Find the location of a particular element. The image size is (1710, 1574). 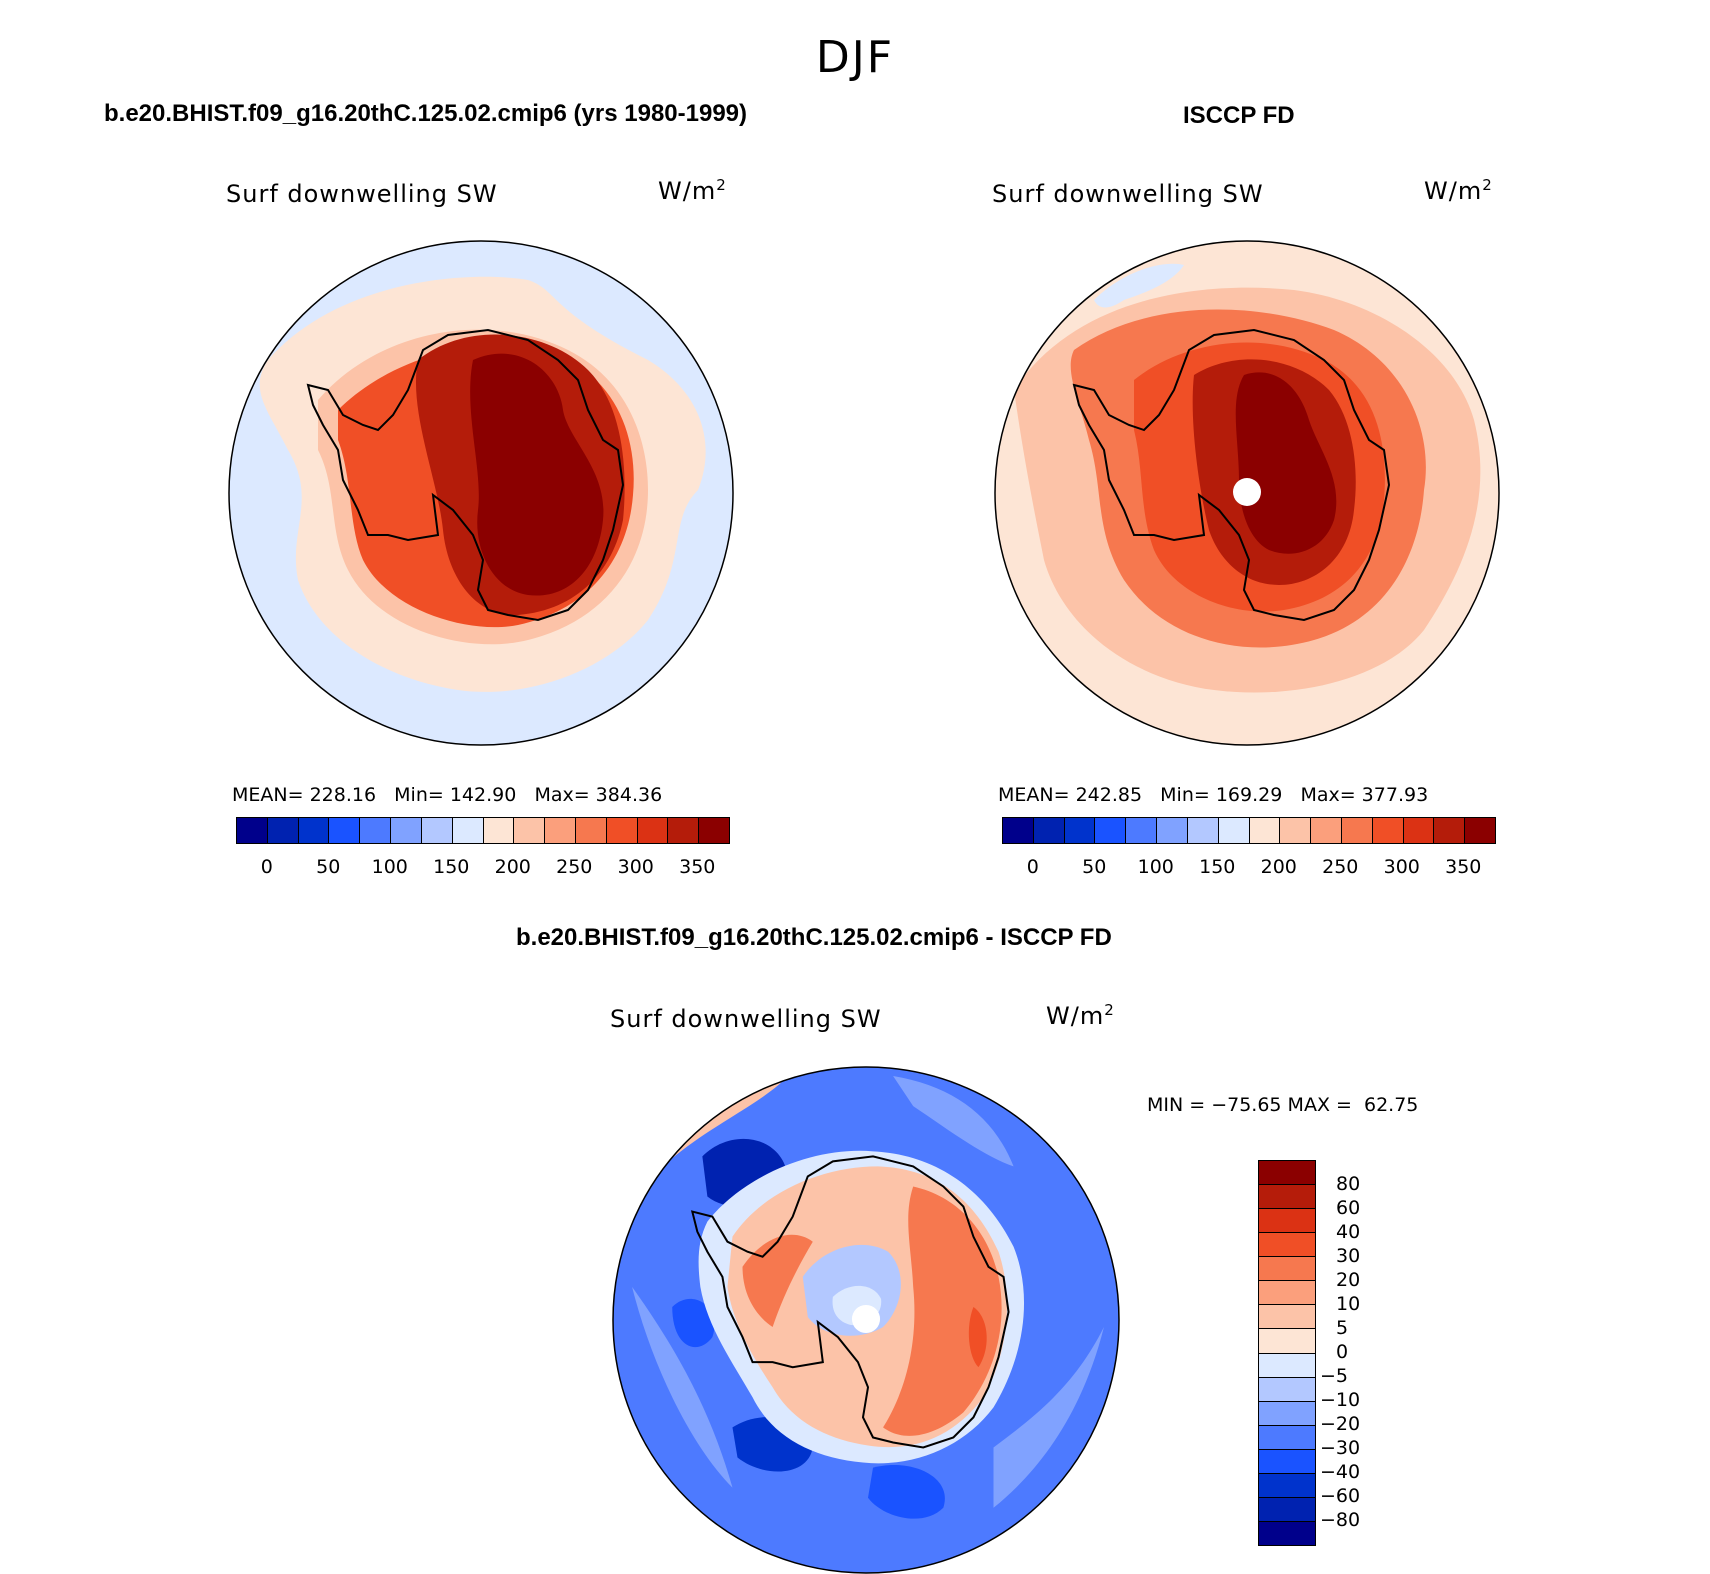

model-variable-label: Surf downwelling SW is located at coordinates (362, 194).